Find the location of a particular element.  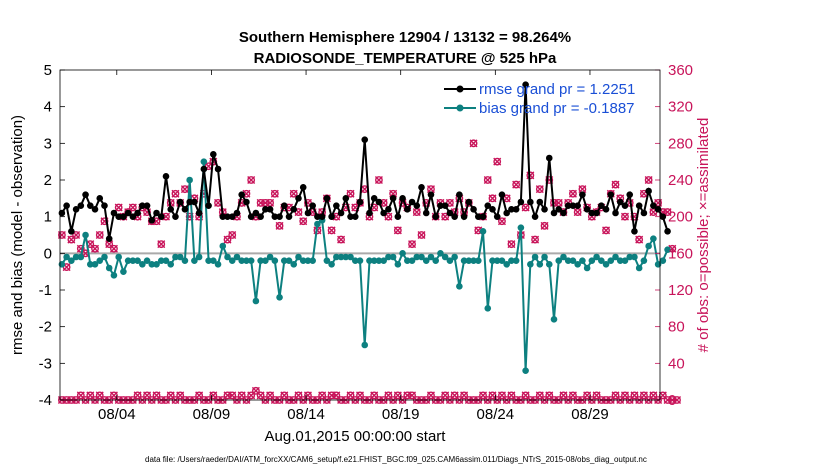

y-tick-label: 4 is located at coordinates (48, 107).